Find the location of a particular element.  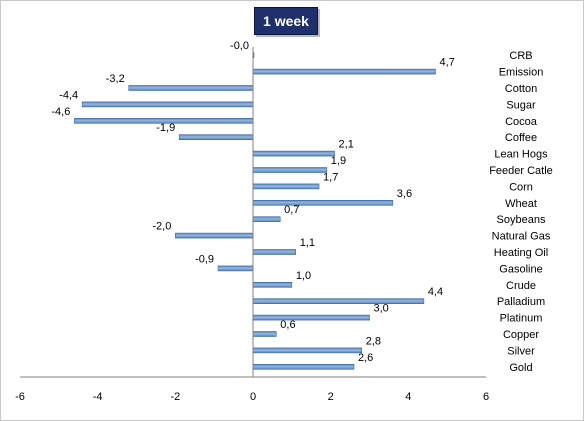

x-tick-label: -6 is located at coordinates (20, 397).